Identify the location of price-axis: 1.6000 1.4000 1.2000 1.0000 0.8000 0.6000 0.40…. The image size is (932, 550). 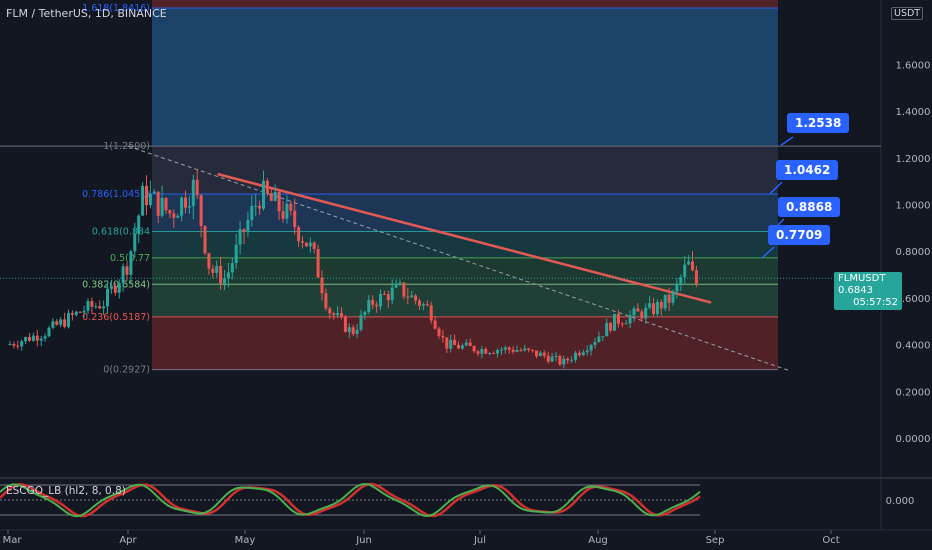
(908, 283).